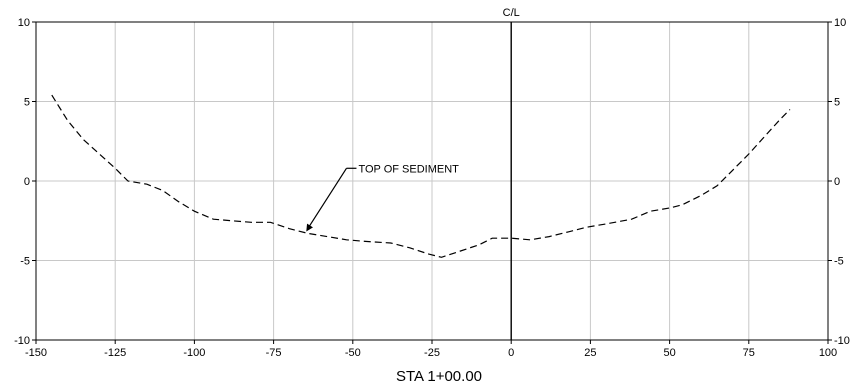  I want to click on y-tick-label-right: 5, so click(837, 103).